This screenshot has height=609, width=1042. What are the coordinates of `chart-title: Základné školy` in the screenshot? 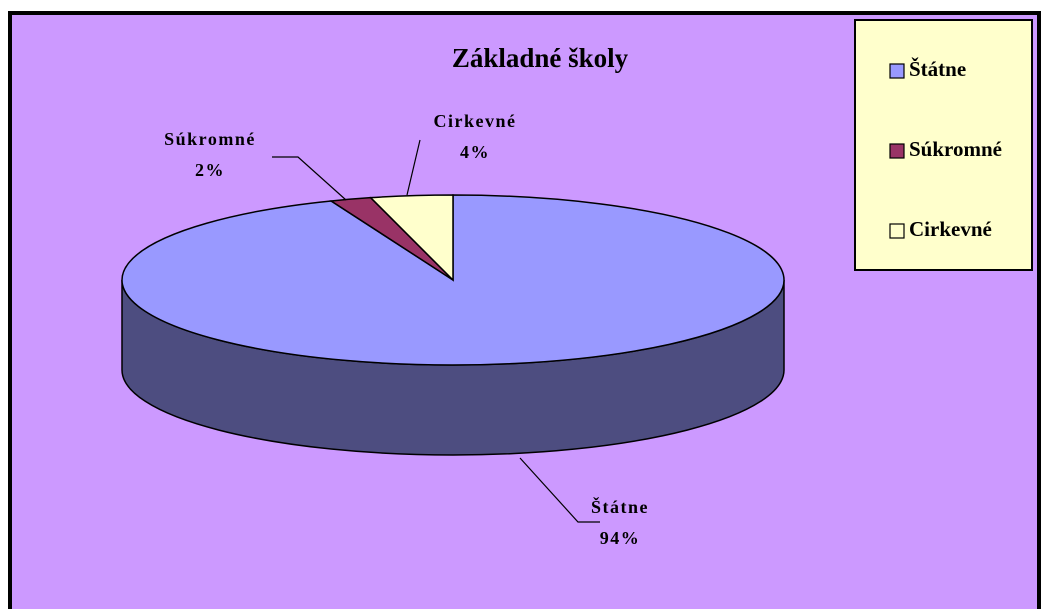 It's located at (540, 58).